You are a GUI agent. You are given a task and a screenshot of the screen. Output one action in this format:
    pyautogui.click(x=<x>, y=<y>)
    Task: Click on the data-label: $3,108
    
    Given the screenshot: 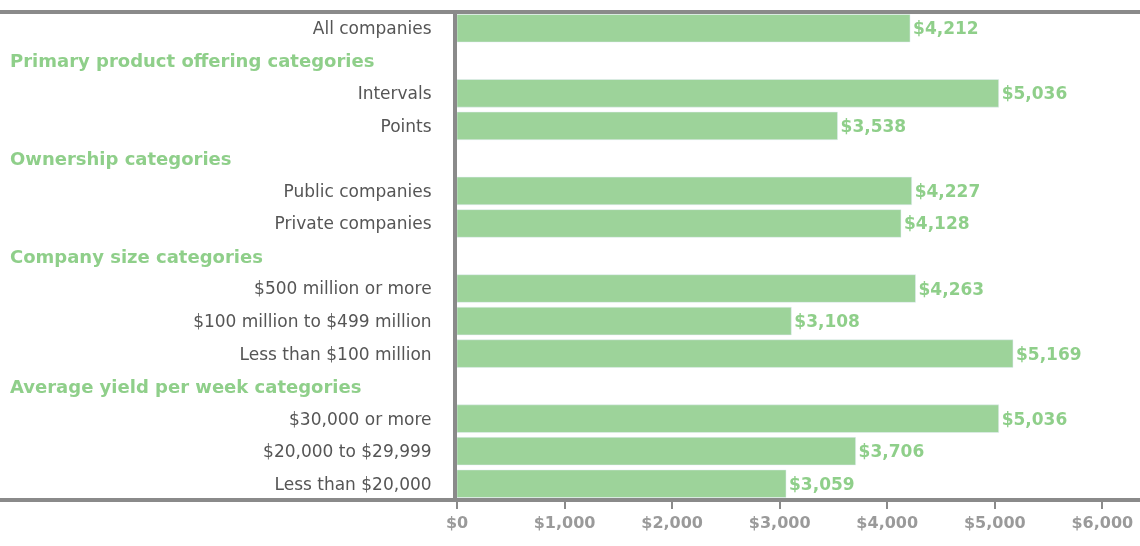 What is the action you would take?
    pyautogui.click(x=827, y=321)
    